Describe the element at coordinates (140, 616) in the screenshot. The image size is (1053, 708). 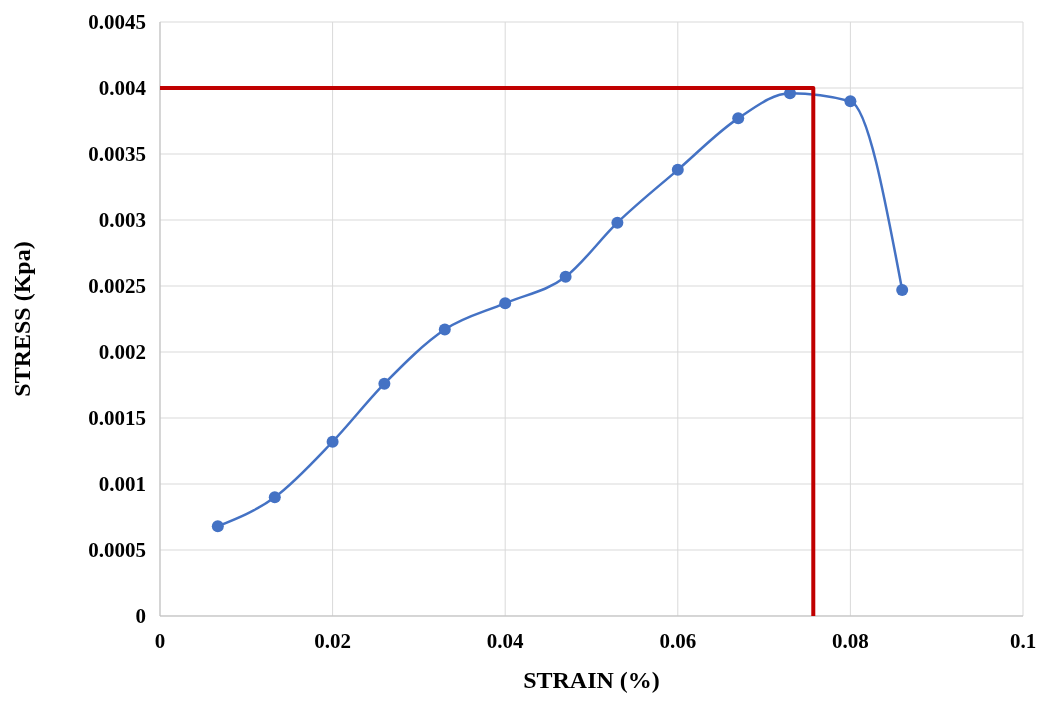
I see `y-tick-label: 0` at that location.